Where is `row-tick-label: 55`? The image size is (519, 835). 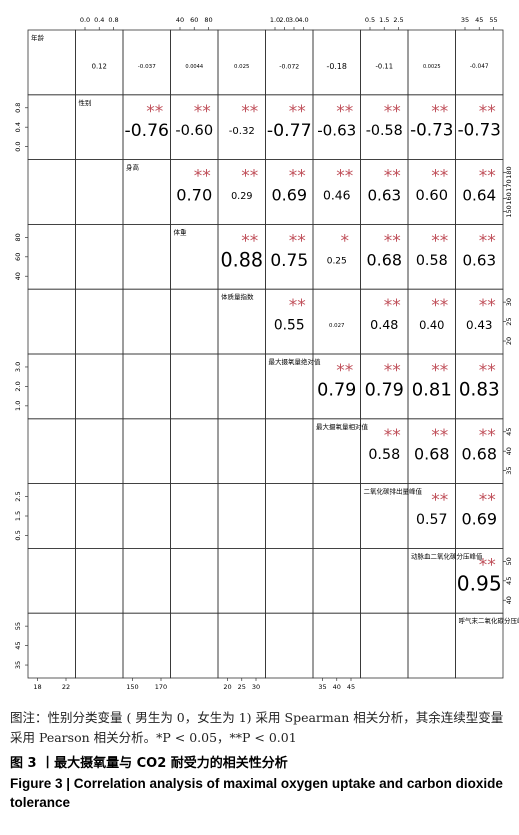
row-tick-label: 55 is located at coordinates (18, 626).